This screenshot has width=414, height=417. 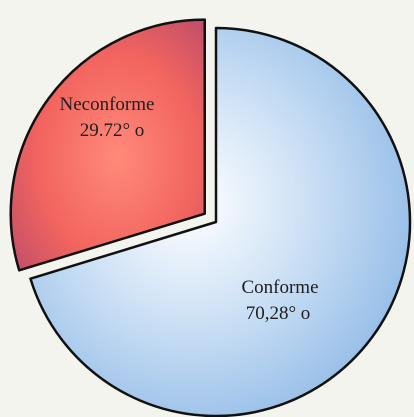 I want to click on slice-label-conforme: Conforme, so click(x=279, y=287).